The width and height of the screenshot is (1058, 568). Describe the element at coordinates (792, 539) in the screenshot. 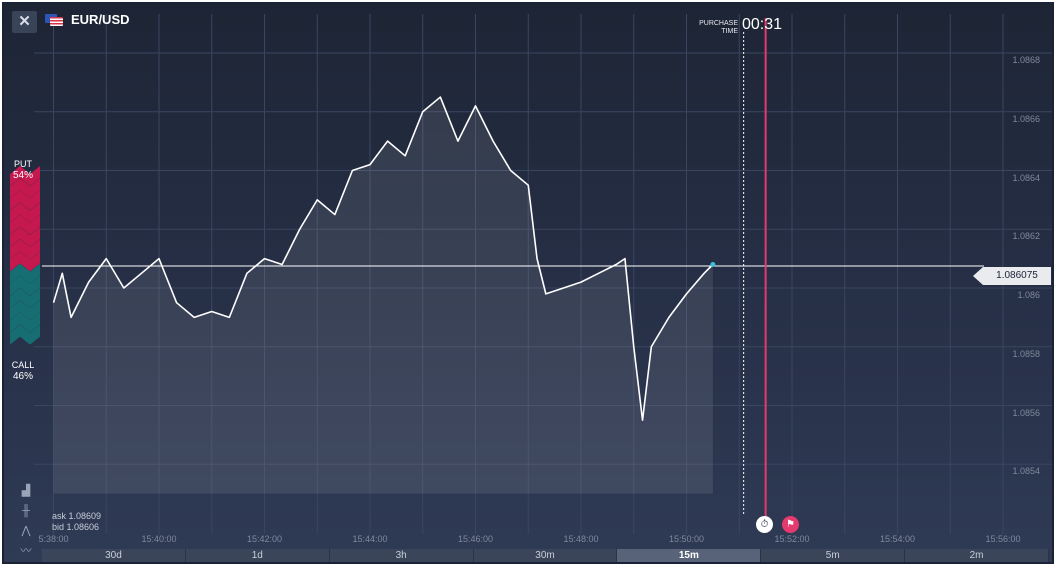

I see `x-axis-tick: 15:52:00` at that location.